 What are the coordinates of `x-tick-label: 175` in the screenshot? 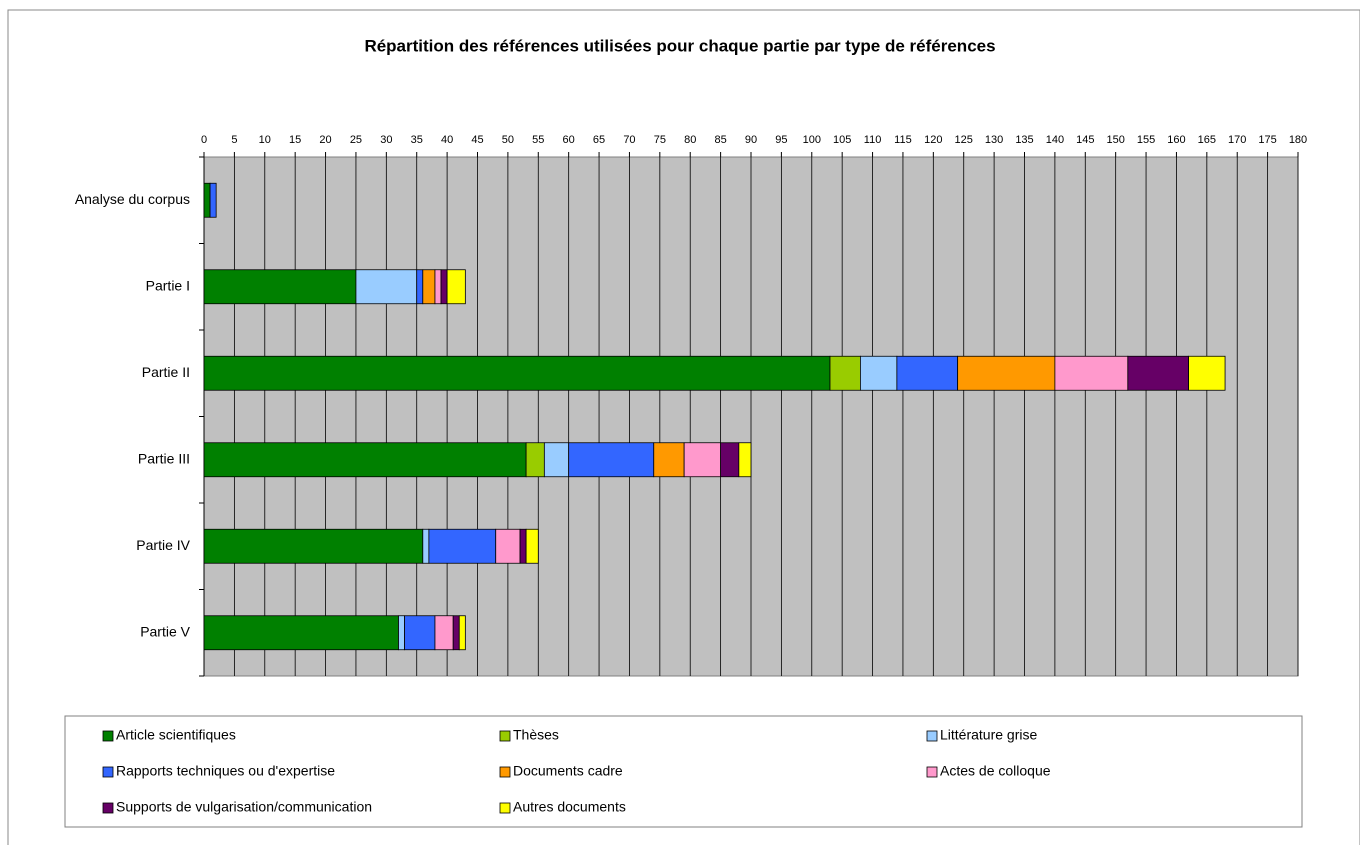 It's located at (1267, 140).